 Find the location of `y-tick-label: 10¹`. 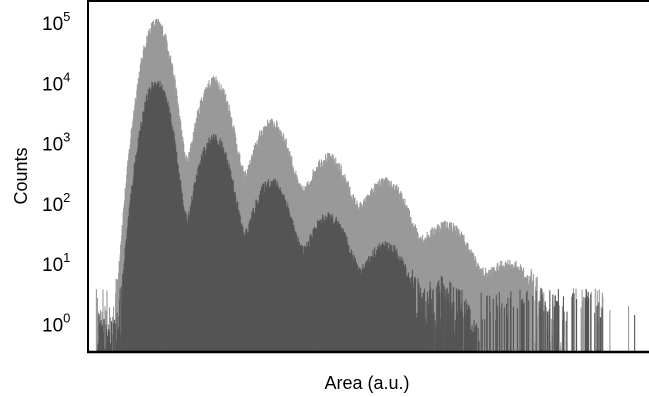

y-tick-label: 10¹ is located at coordinates (56, 263).